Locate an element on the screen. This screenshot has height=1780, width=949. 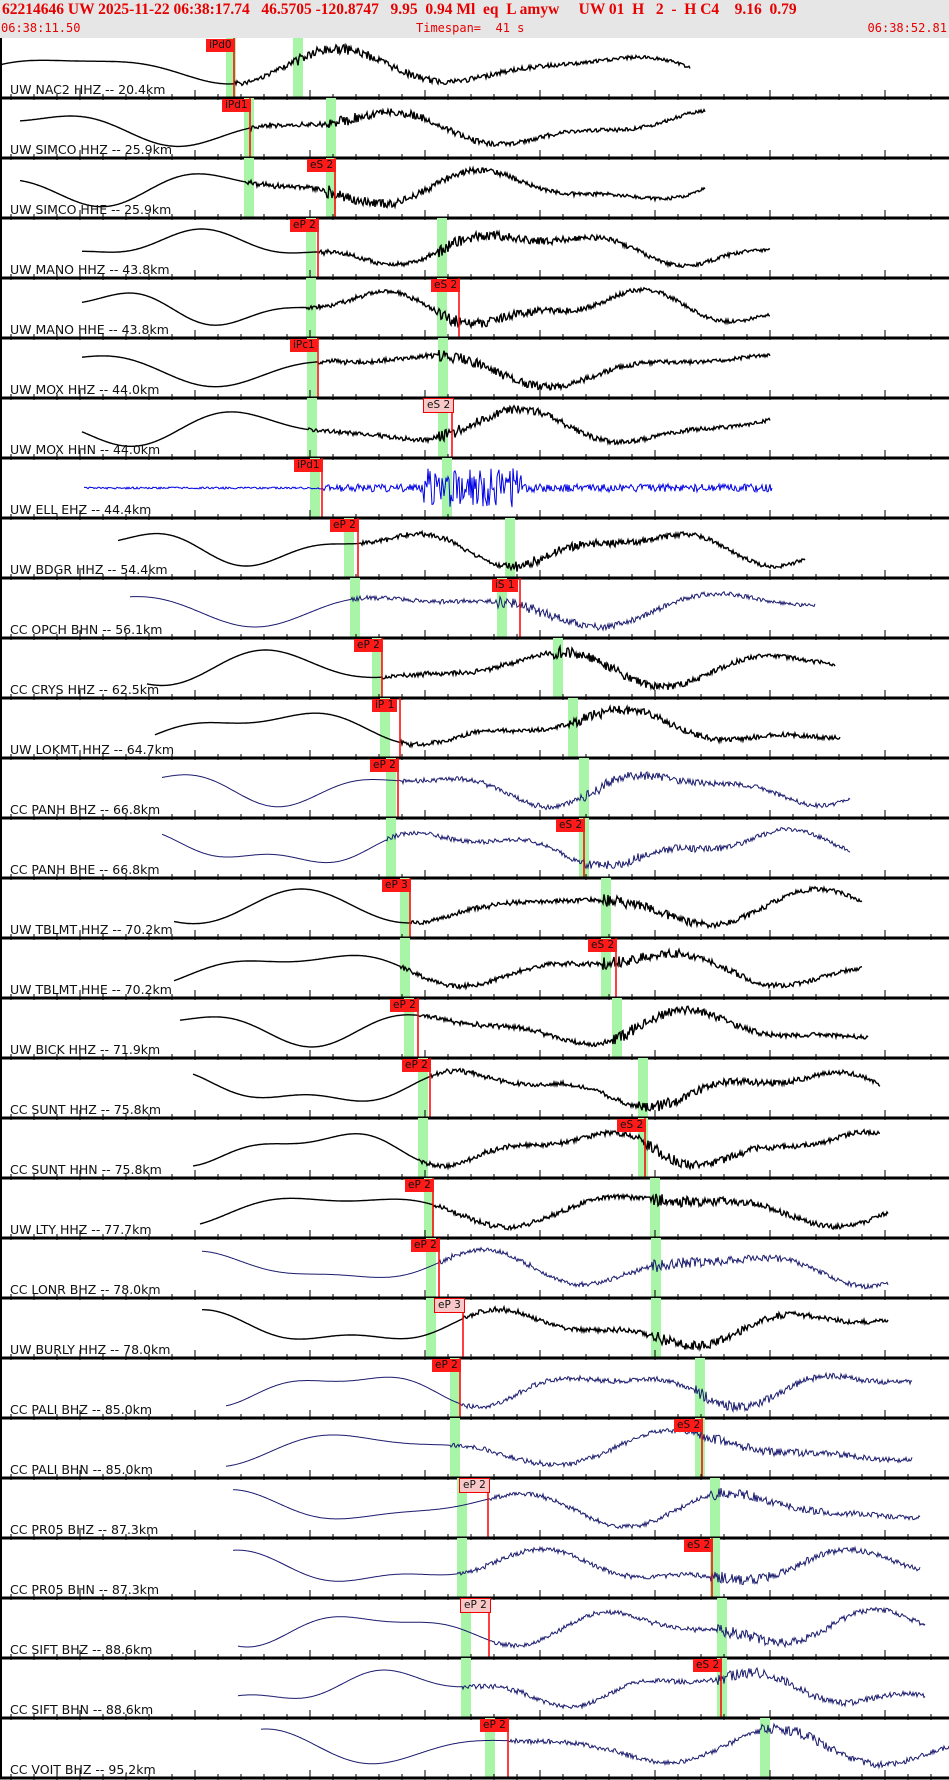
station-label: UW NAC2 HHZ -- 20.4km is located at coordinates (88, 89).